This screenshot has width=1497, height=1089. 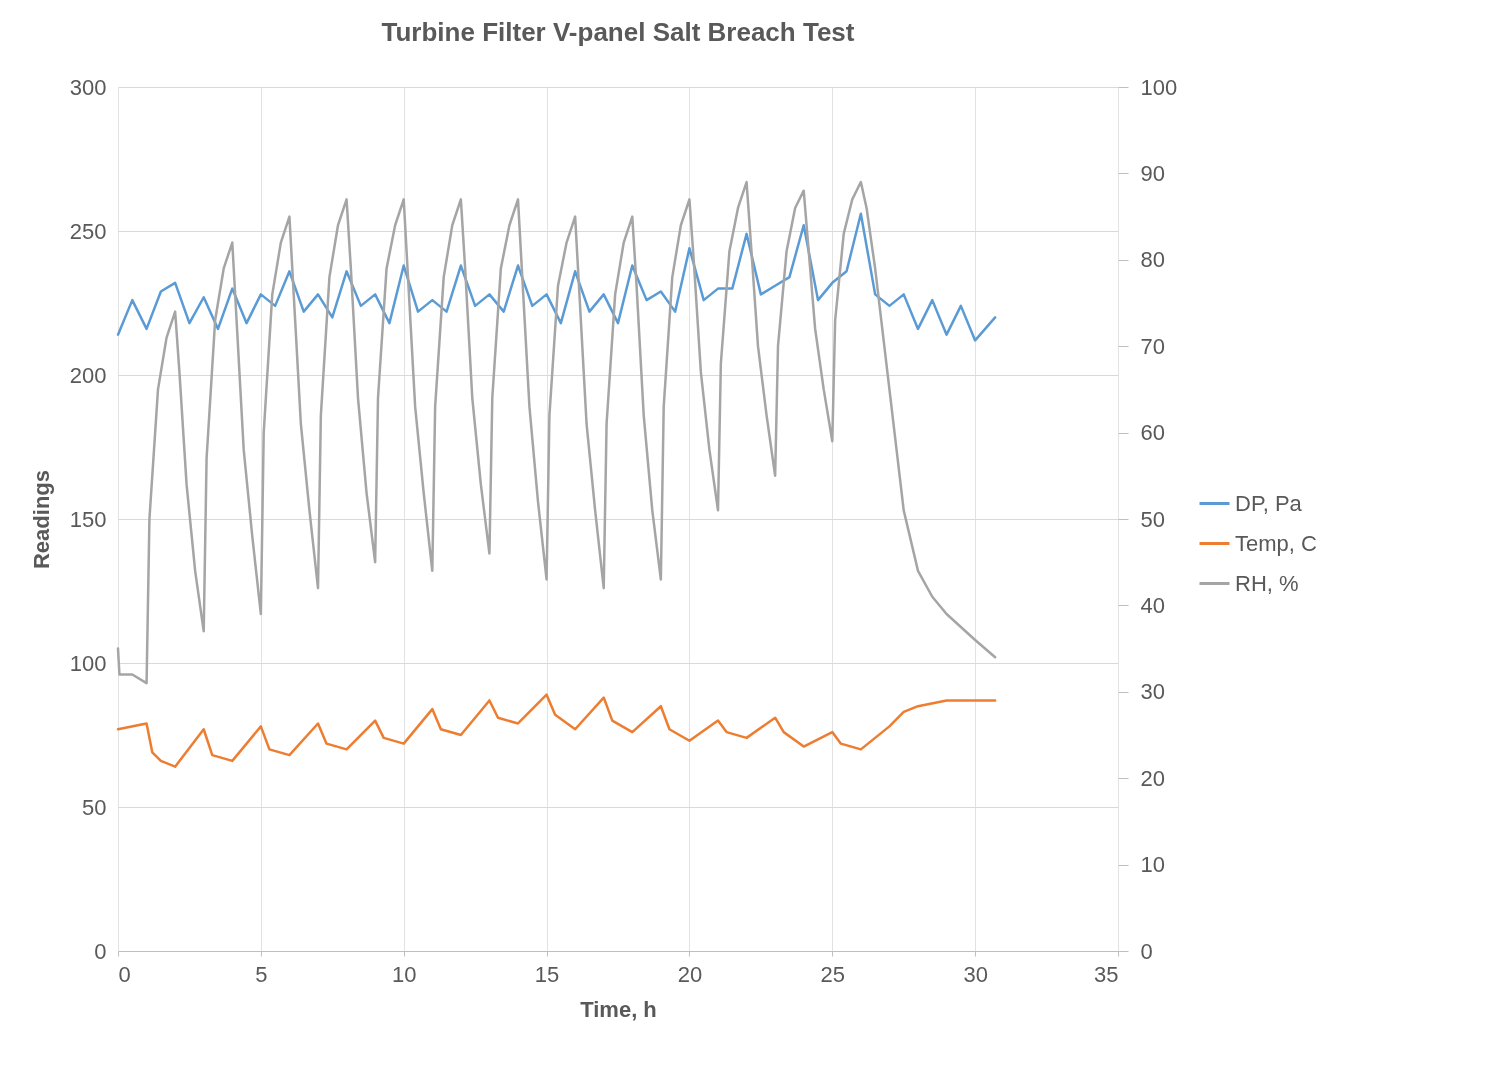 I want to click on y2-tick-label: 90, so click(x=1152, y=173).